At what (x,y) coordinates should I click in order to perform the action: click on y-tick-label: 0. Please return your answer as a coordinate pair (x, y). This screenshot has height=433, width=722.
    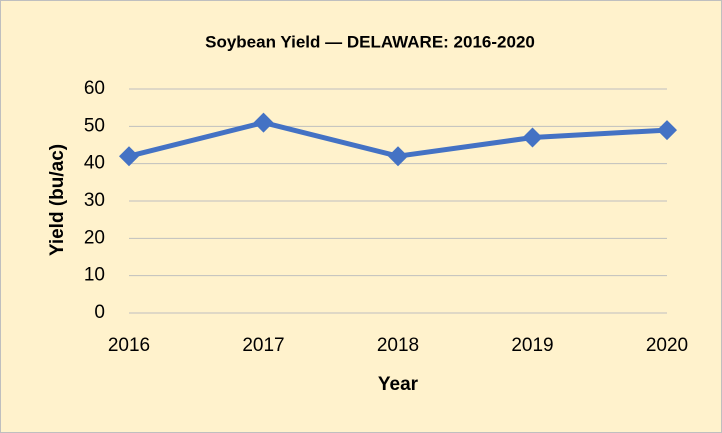
    Looking at the image, I should click on (99, 312).